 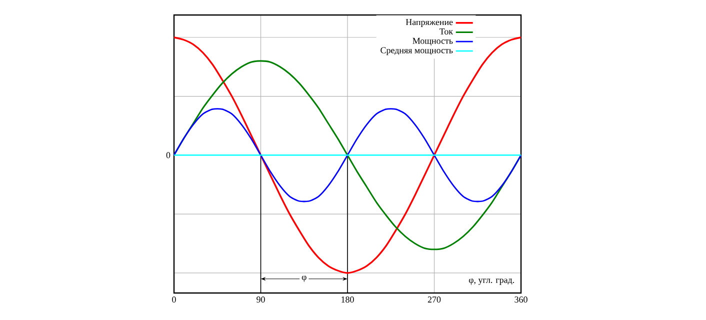 What do you see at coordinates (432, 42) in the screenshot?
I see `legend-label: Мощность` at bounding box center [432, 42].